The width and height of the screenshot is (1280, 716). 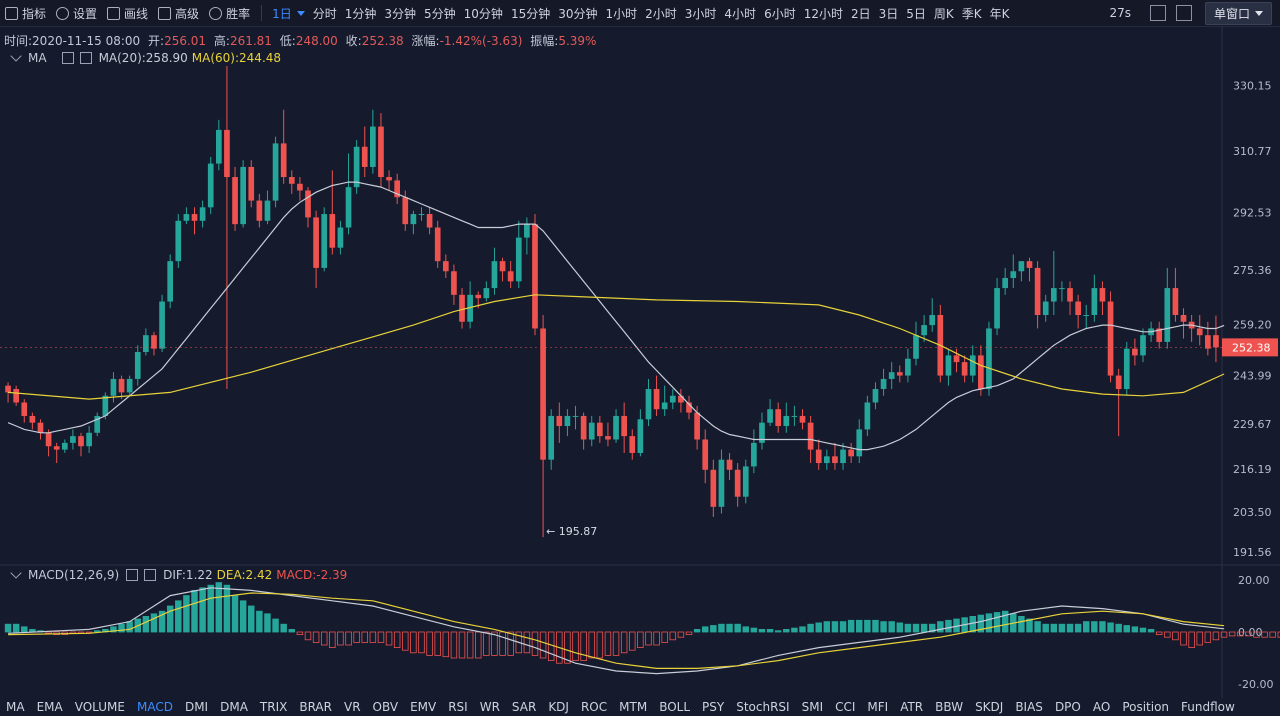 What do you see at coordinates (1208, 707) in the screenshot?
I see `indicator-tab: Fundflow` at bounding box center [1208, 707].